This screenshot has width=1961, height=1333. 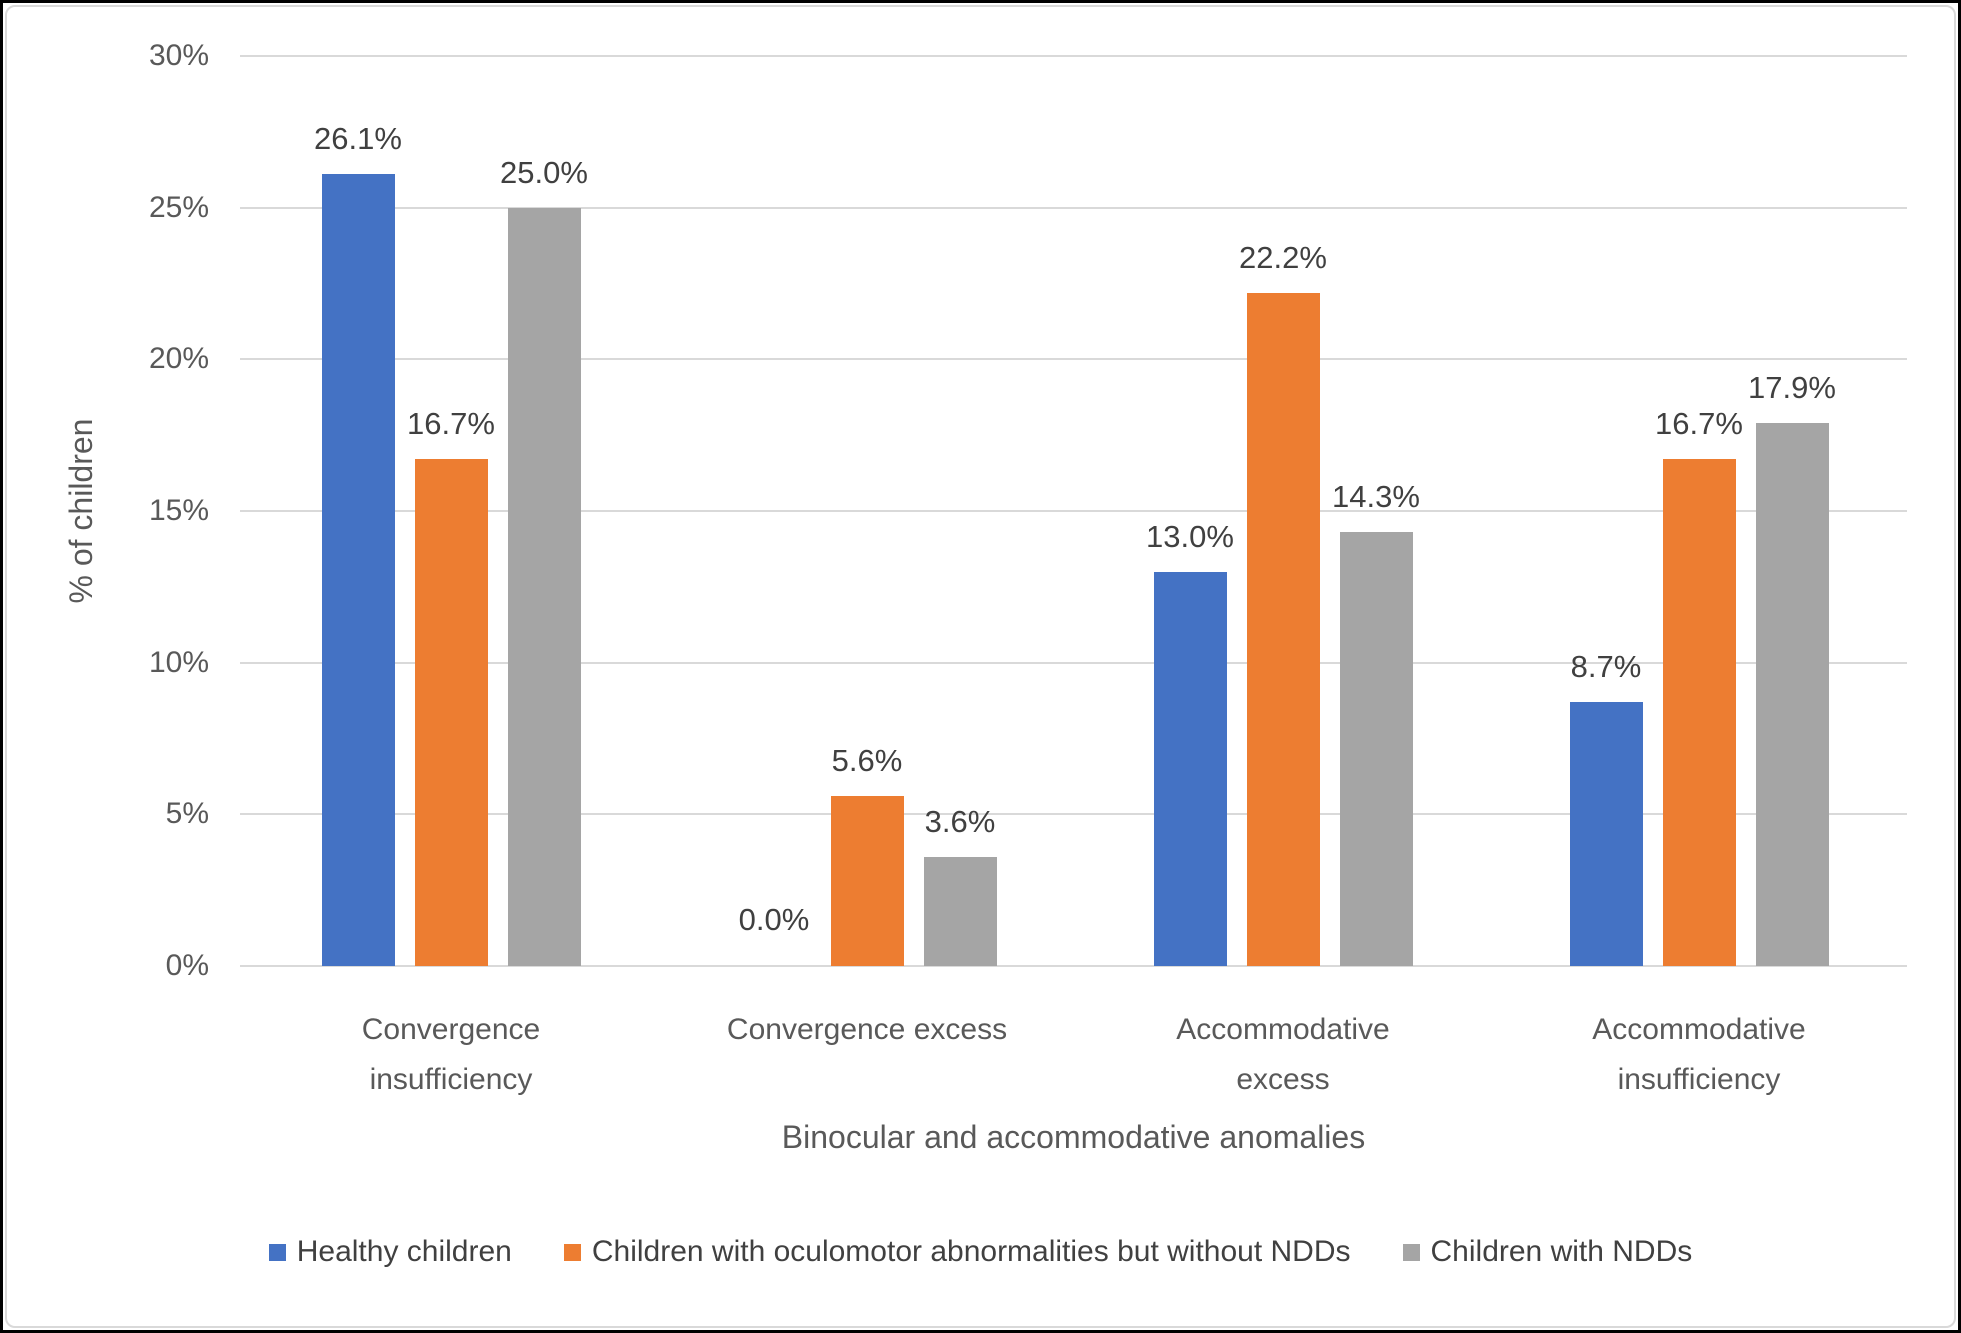 What do you see at coordinates (1073, 208) in the screenshot?
I see `gridline-25%` at bounding box center [1073, 208].